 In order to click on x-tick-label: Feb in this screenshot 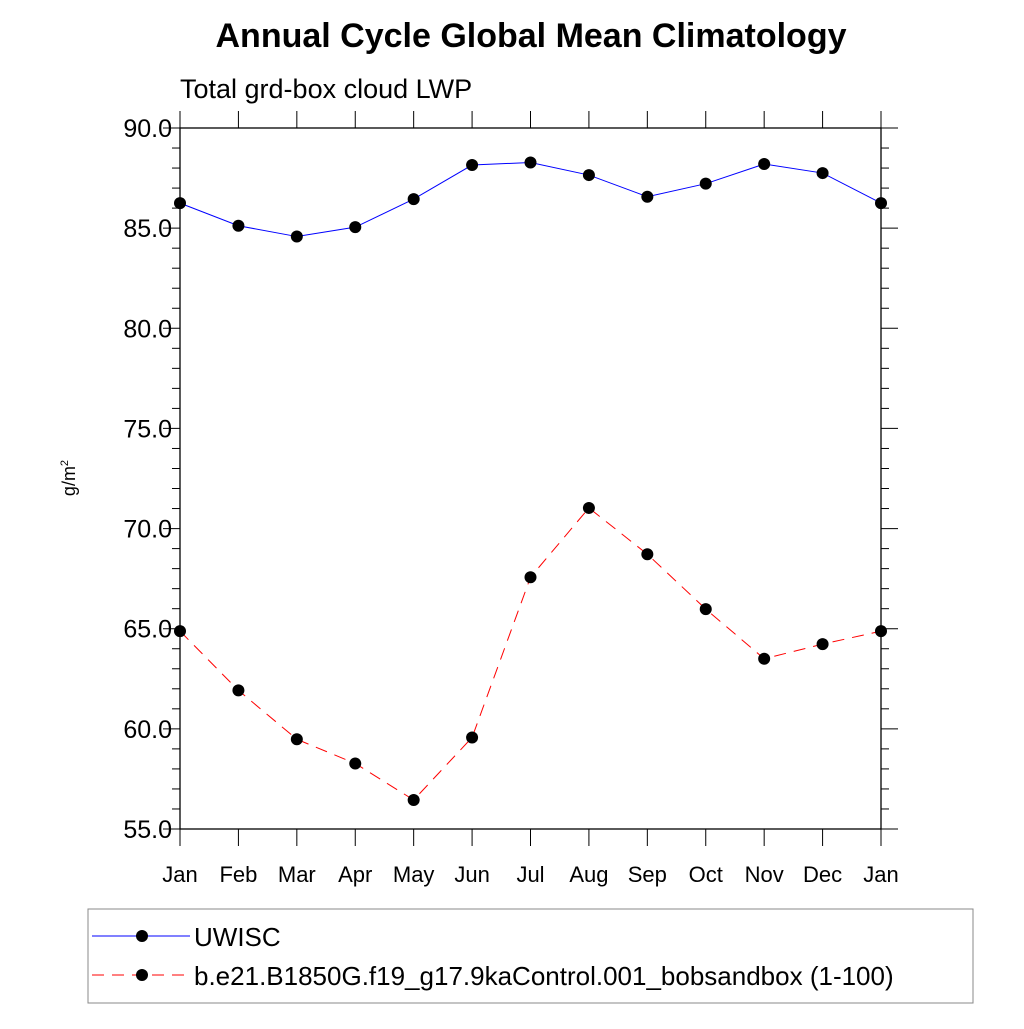, I will do `click(238, 874)`.